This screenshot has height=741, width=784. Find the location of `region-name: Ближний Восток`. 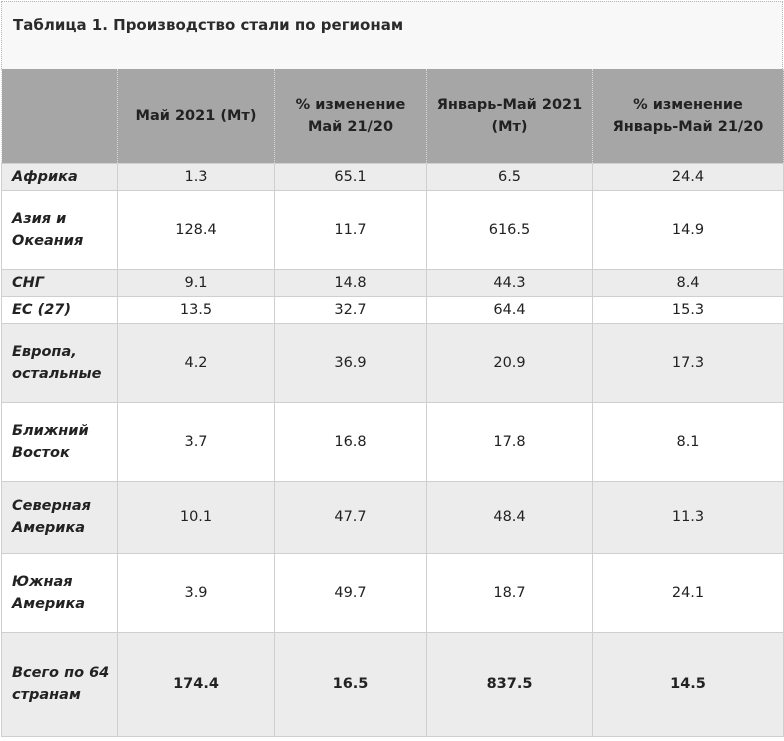

region-name: Ближний Восток is located at coordinates (59, 441).